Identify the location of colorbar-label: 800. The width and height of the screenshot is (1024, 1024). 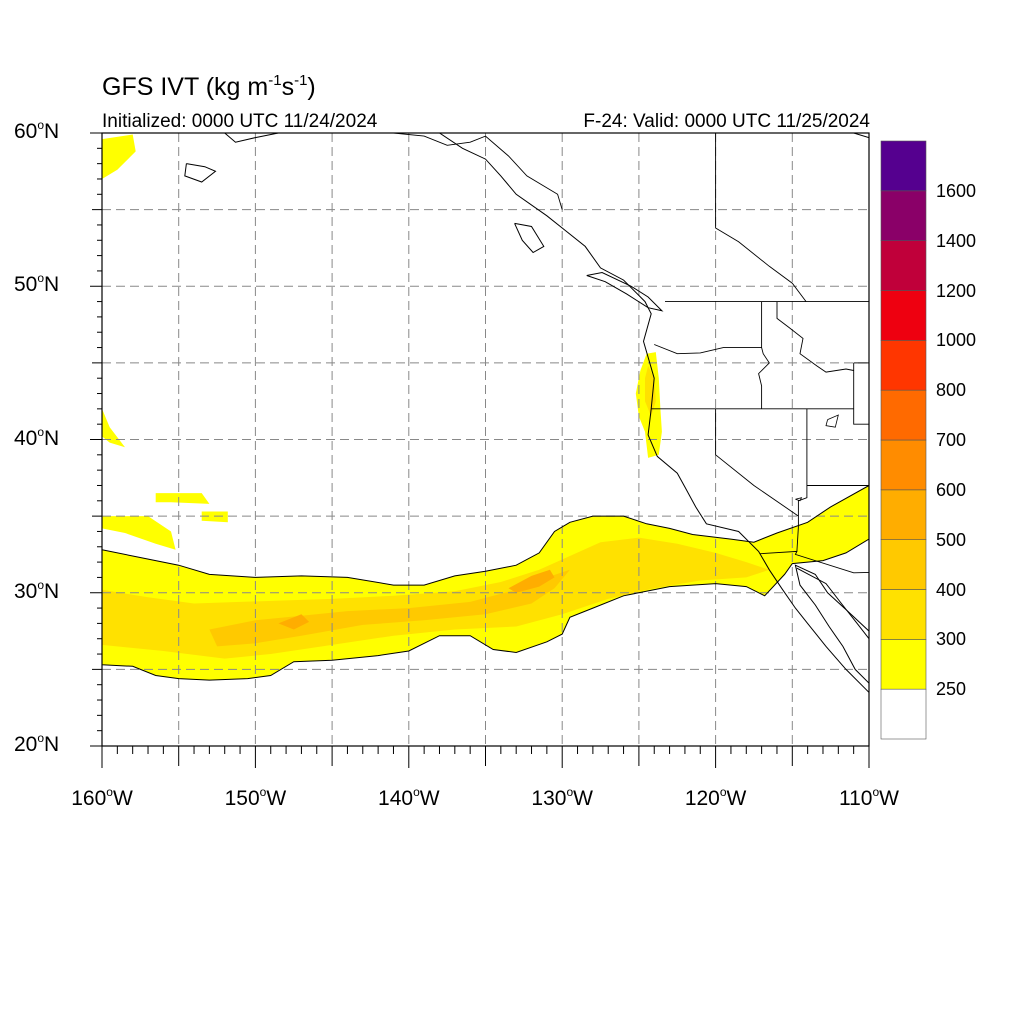
(951, 390).